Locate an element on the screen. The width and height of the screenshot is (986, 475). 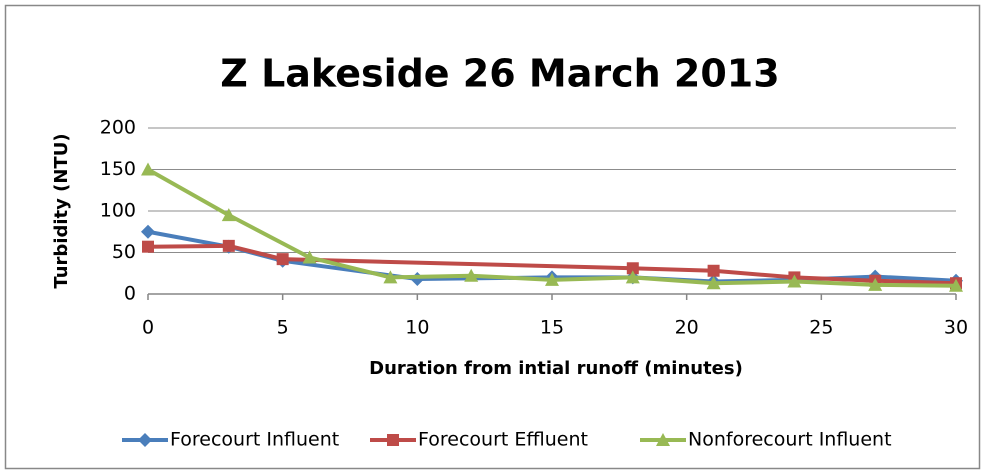
legend-label: Forecourt Effluent is located at coordinates (503, 440).